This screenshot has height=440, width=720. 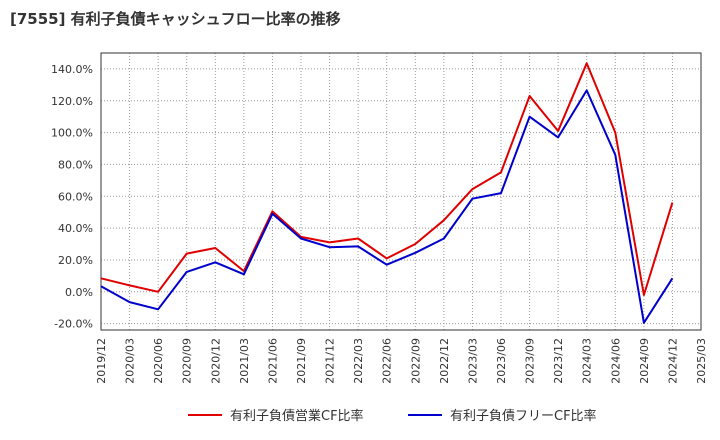 I want to click on legend-label-2: 有利子負債フリーCF比率, so click(x=523, y=416).